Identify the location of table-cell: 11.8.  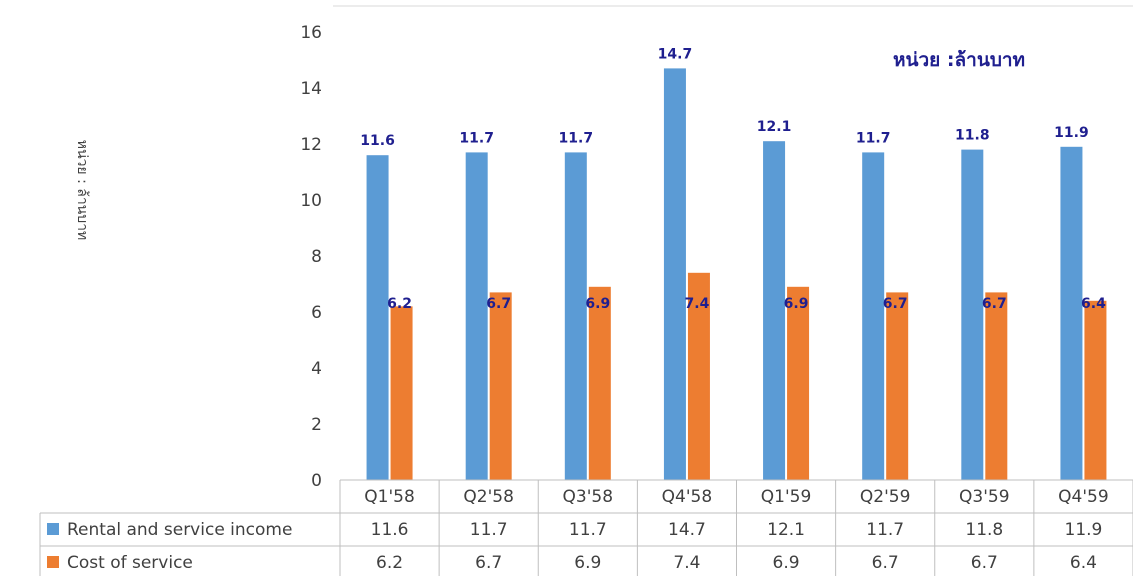
(984, 530).